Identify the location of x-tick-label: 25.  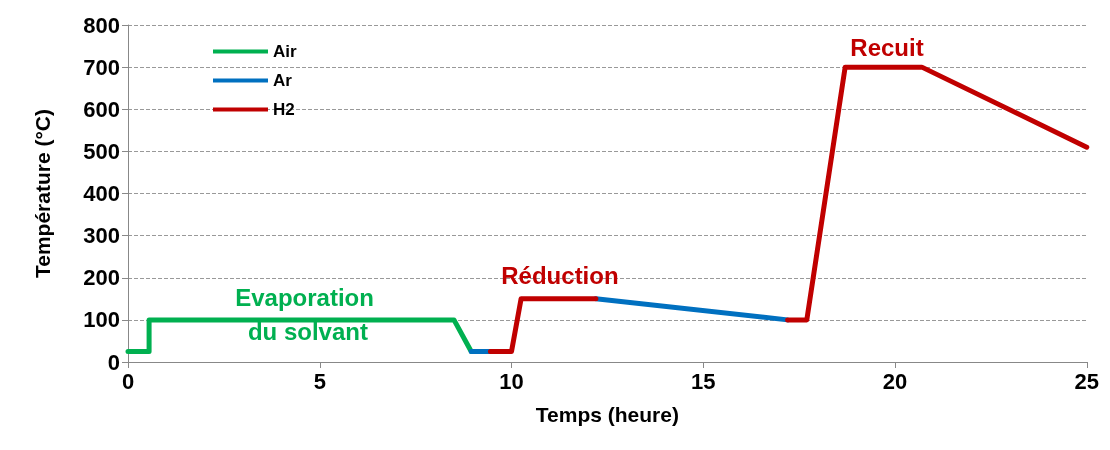
(1087, 381).